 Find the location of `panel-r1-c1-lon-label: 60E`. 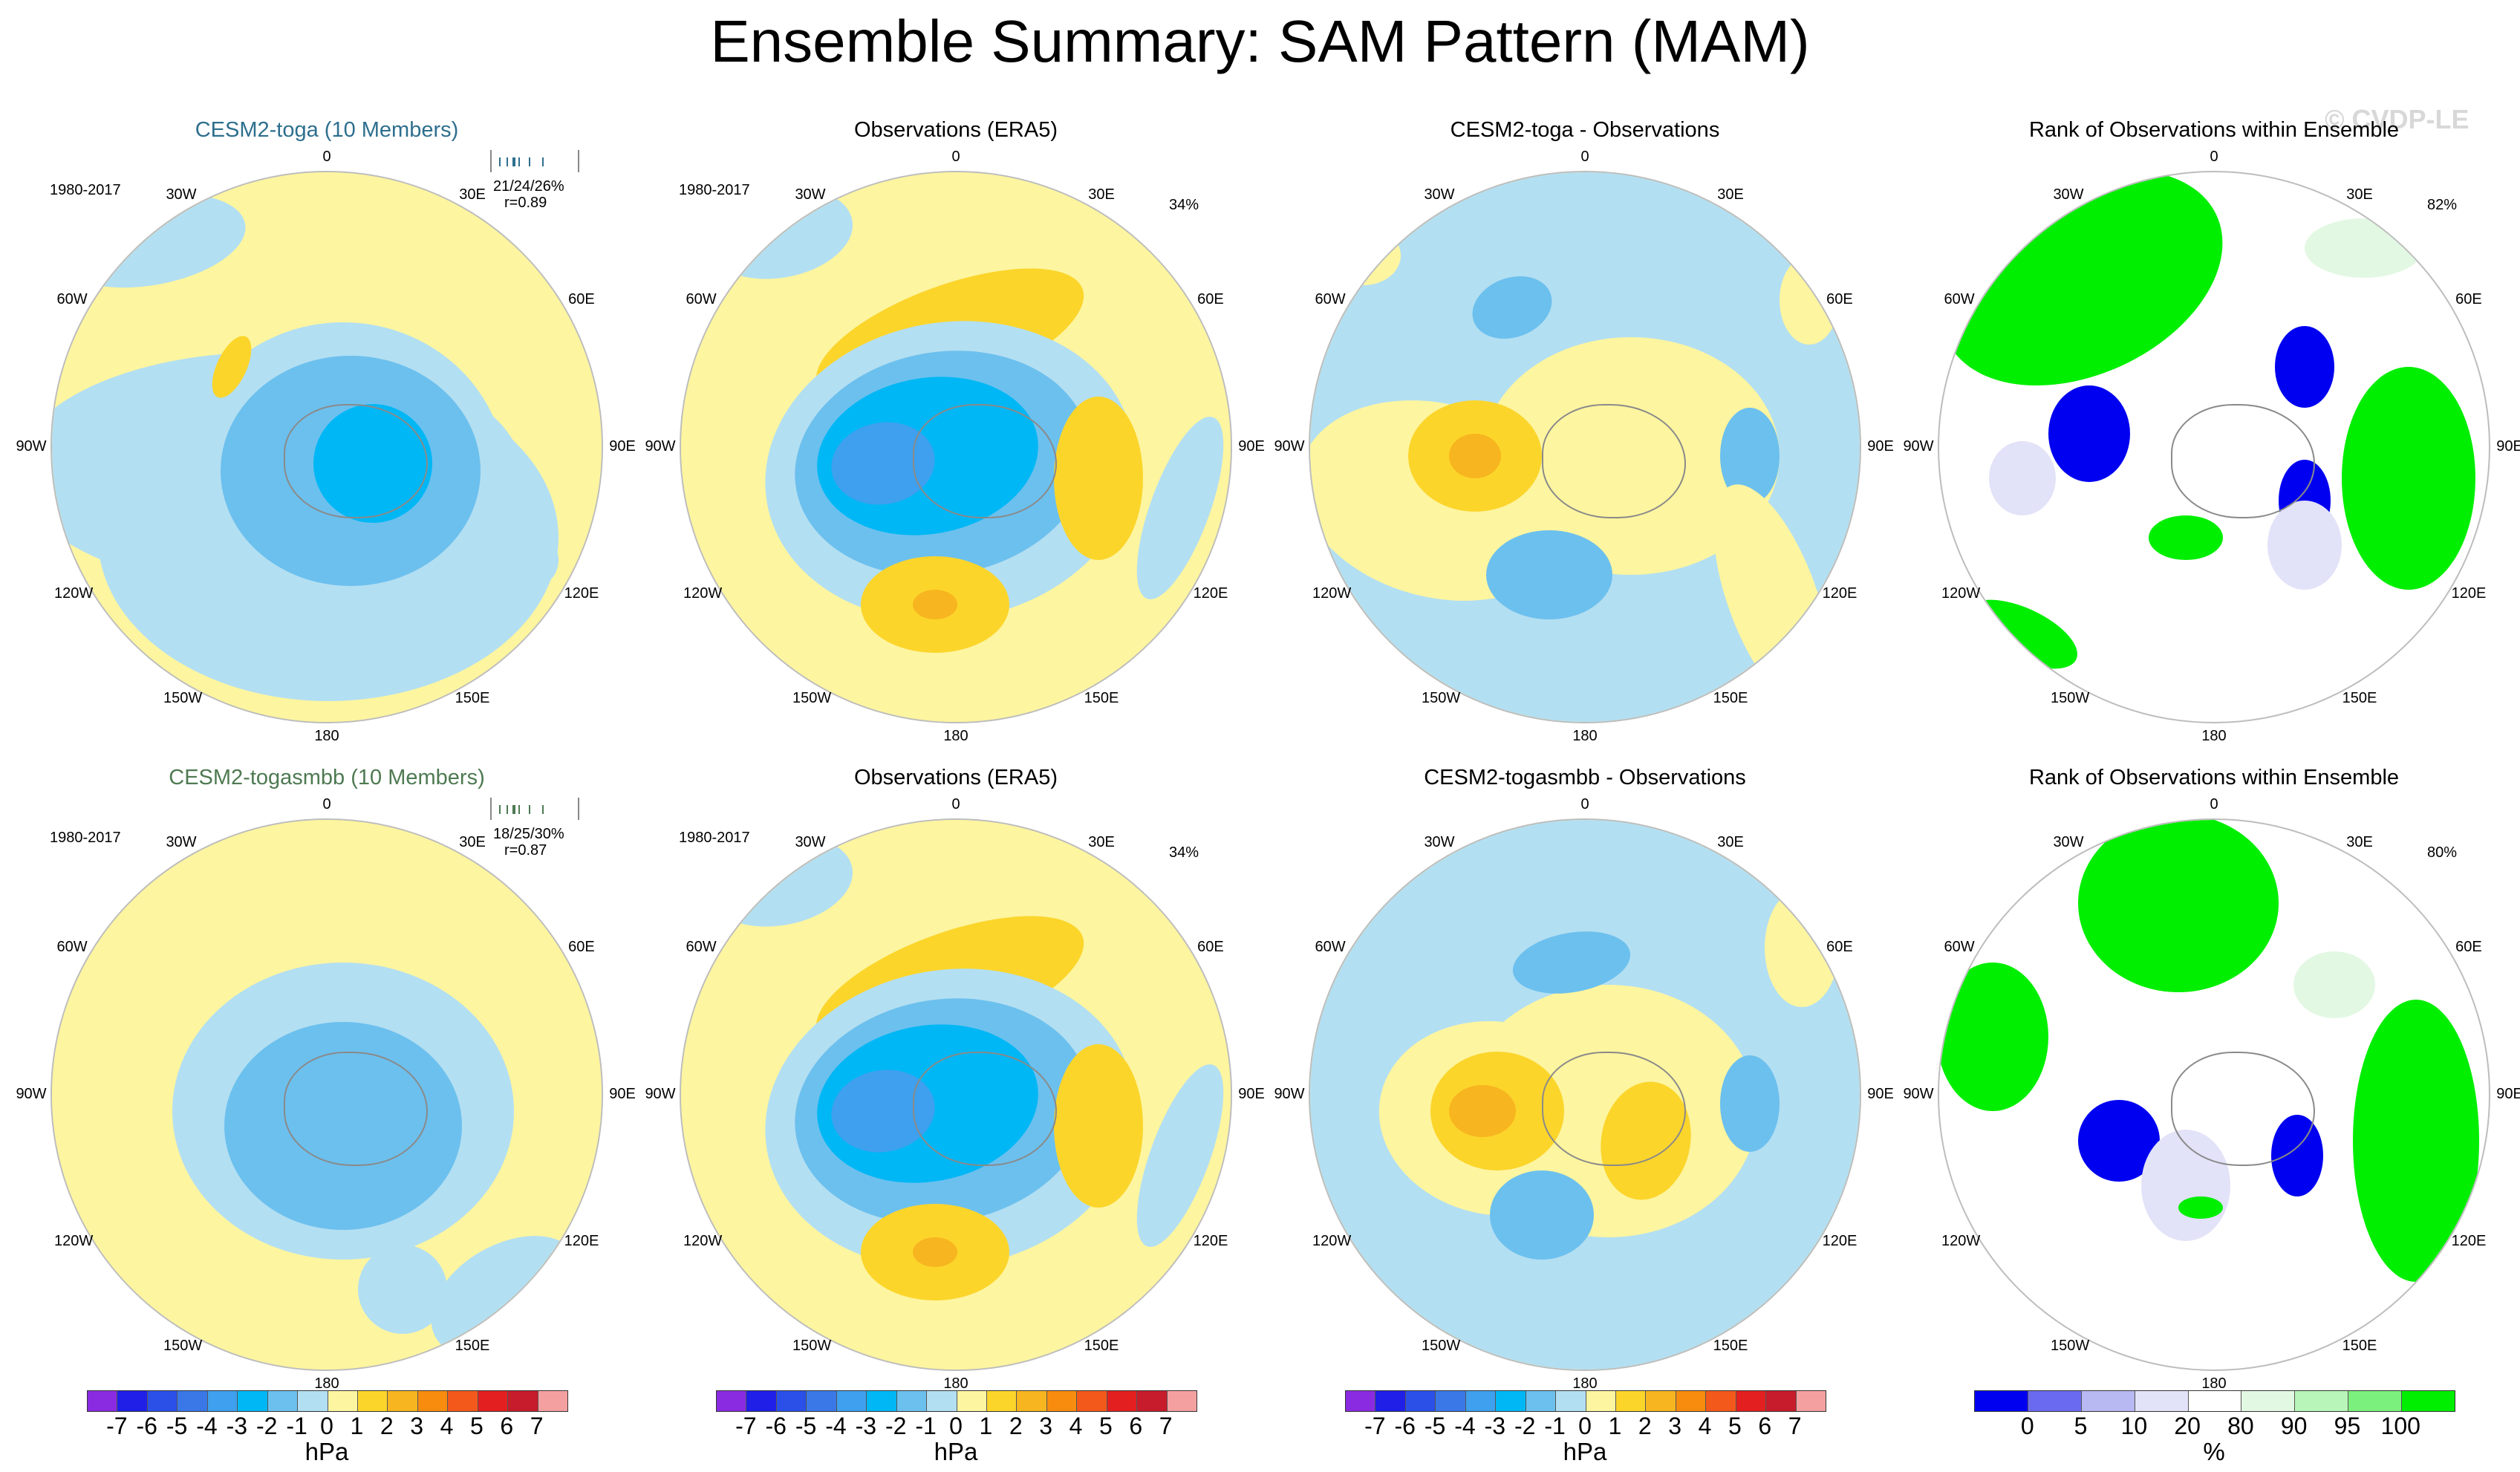

panel-r1-c1-lon-label: 60E is located at coordinates (582, 299).